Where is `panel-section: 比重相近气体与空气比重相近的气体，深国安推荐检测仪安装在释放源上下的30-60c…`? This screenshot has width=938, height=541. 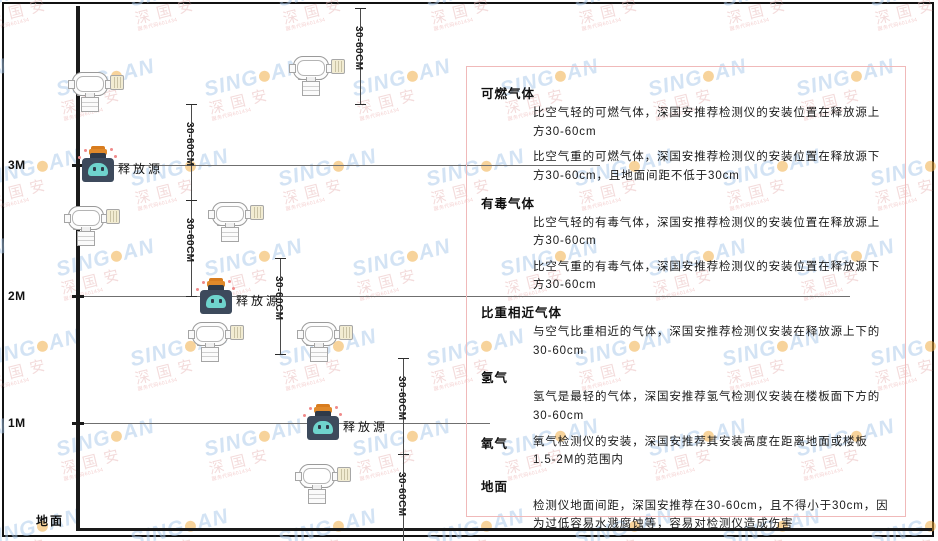
panel-section: 比重相近气体与空气比重相近的气体，深国安推荐检测仪安装在释放源上下的30-60c… is located at coordinates (686, 331).